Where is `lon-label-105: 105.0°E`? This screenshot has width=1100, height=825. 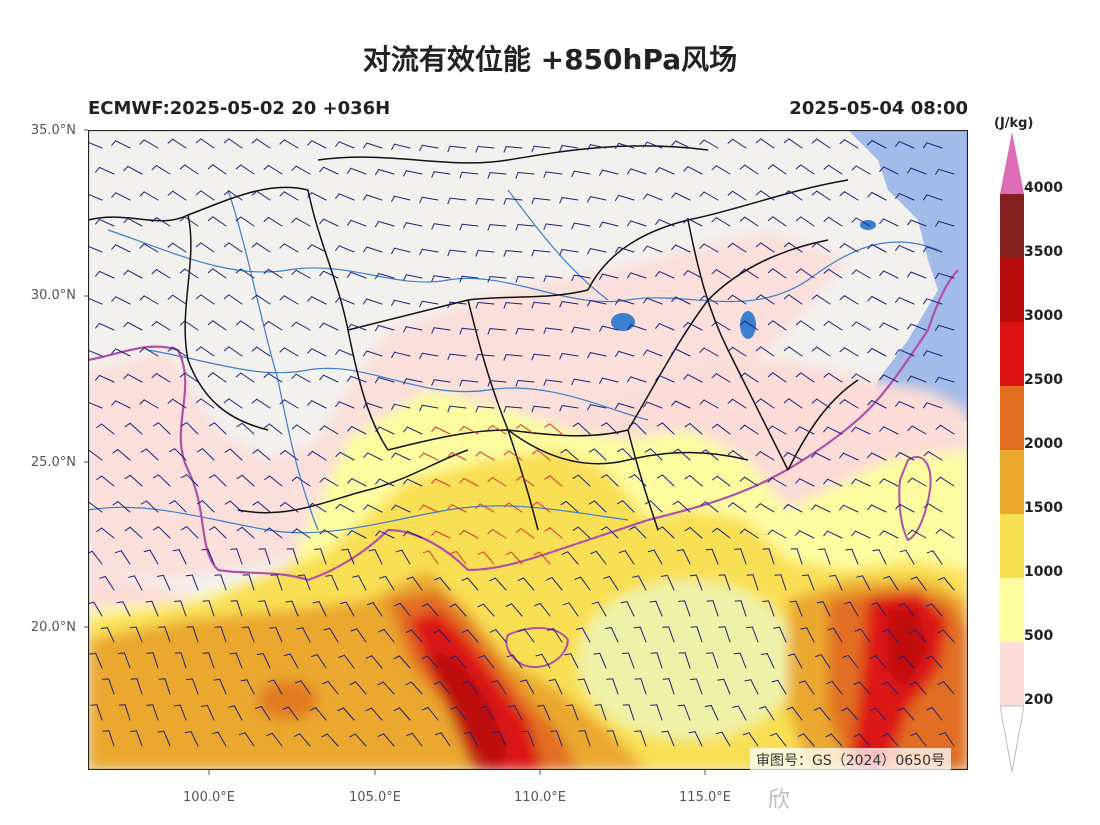 lon-label-105: 105.0°E is located at coordinates (375, 797).